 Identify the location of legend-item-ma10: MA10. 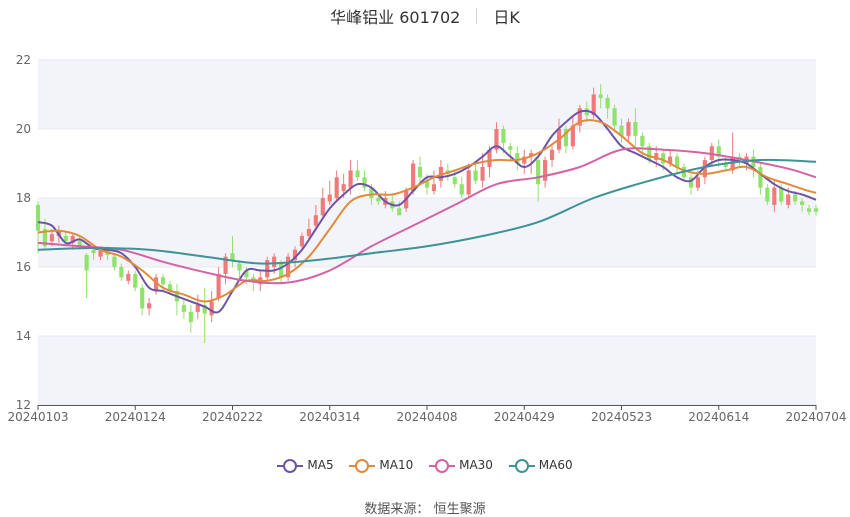
(381, 465).